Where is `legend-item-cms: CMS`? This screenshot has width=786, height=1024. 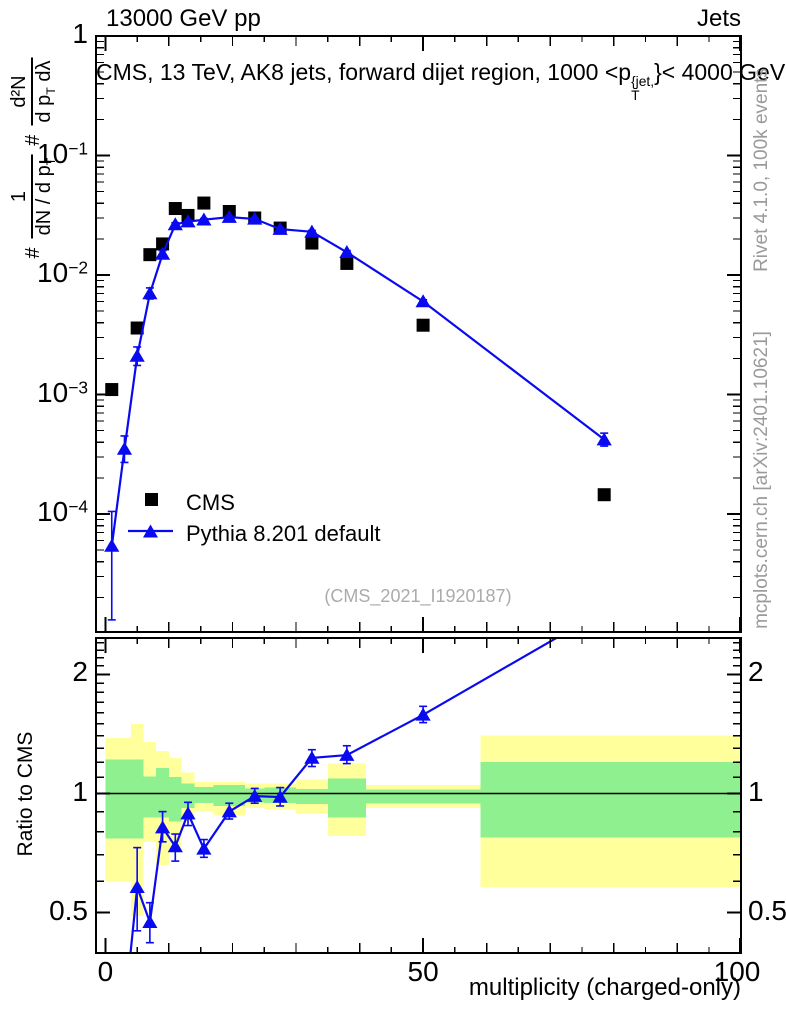 legend-item-cms: CMS is located at coordinates (254, 502).